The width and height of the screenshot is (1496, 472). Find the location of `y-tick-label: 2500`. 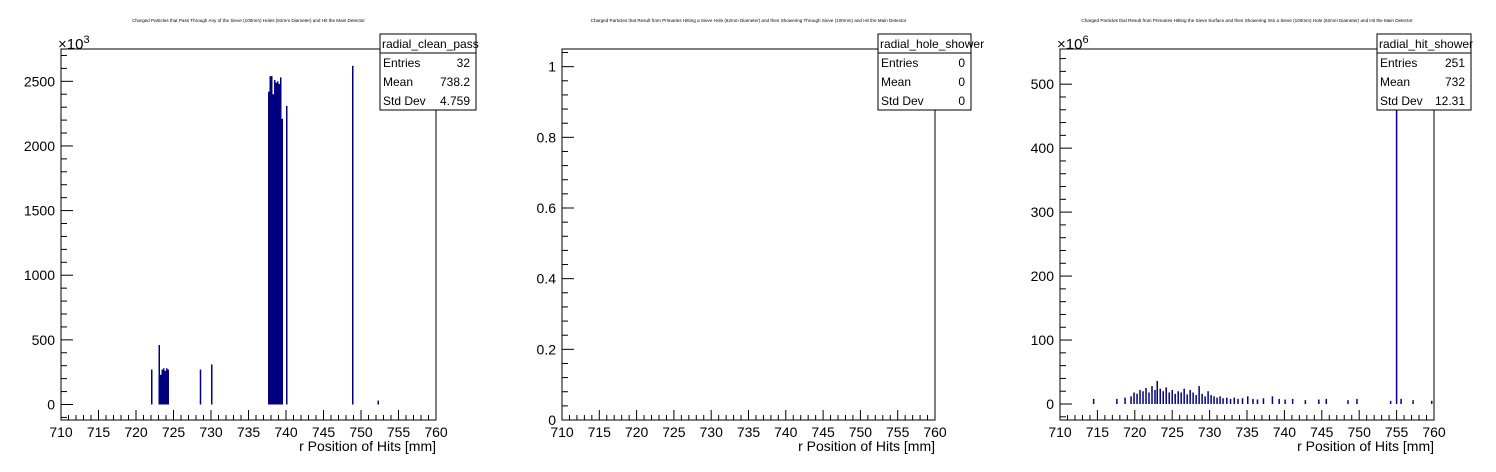

y-tick-label: 2500 is located at coordinates (39, 81).